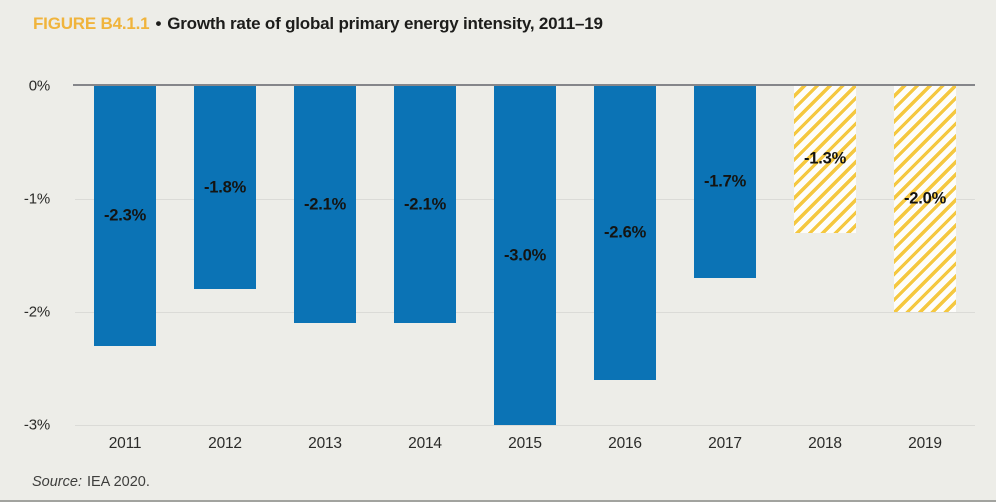 The height and width of the screenshot is (502, 996). What do you see at coordinates (118, 482) in the screenshot?
I see `source-text: IEA 2020.` at bounding box center [118, 482].